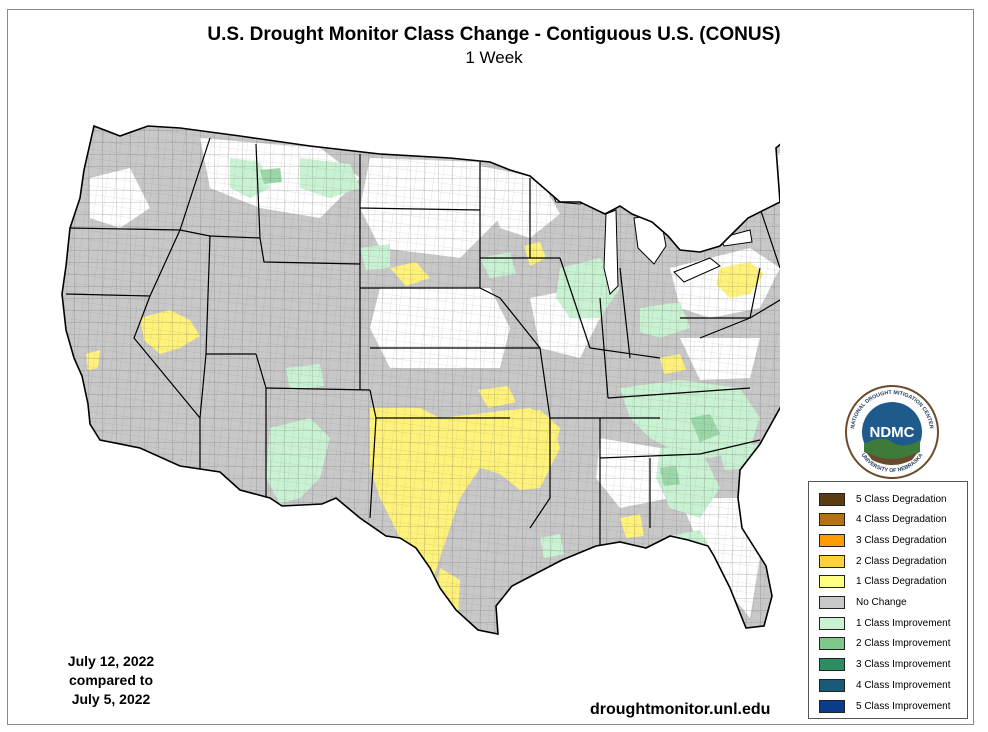 This screenshot has width=988, height=732. I want to click on legend-item: 1 Class Improvement, so click(884, 623).